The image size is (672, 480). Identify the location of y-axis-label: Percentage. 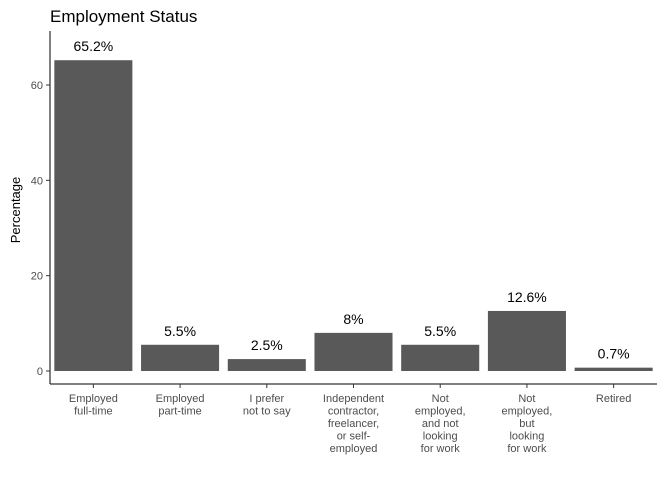
(15, 210).